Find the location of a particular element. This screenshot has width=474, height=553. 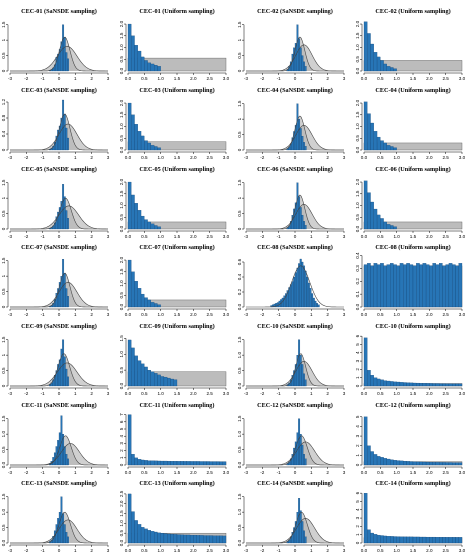

y-tick-label: 1.2 is located at coordinates (3, 101).